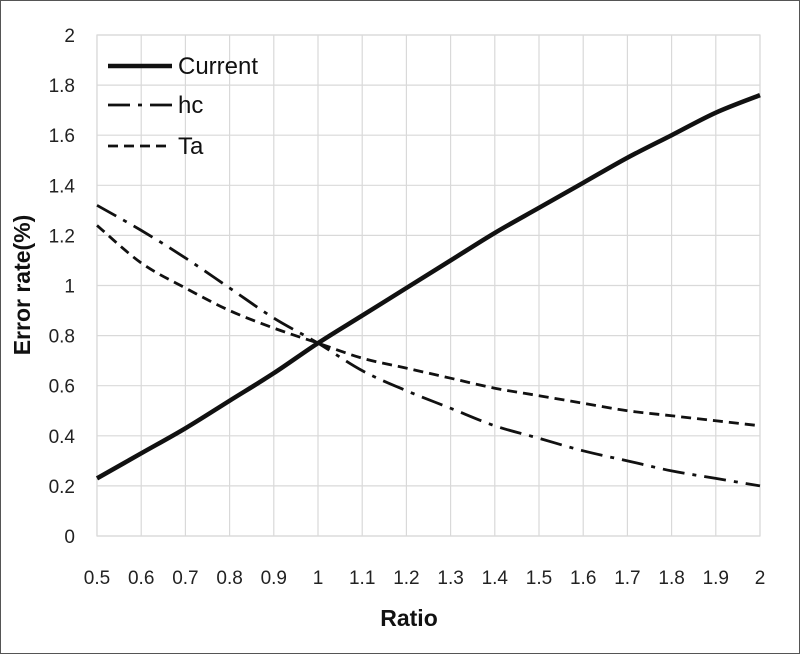 This screenshot has width=800, height=654. Describe the element at coordinates (318, 578) in the screenshot. I see `x-tick-label: 1` at that location.